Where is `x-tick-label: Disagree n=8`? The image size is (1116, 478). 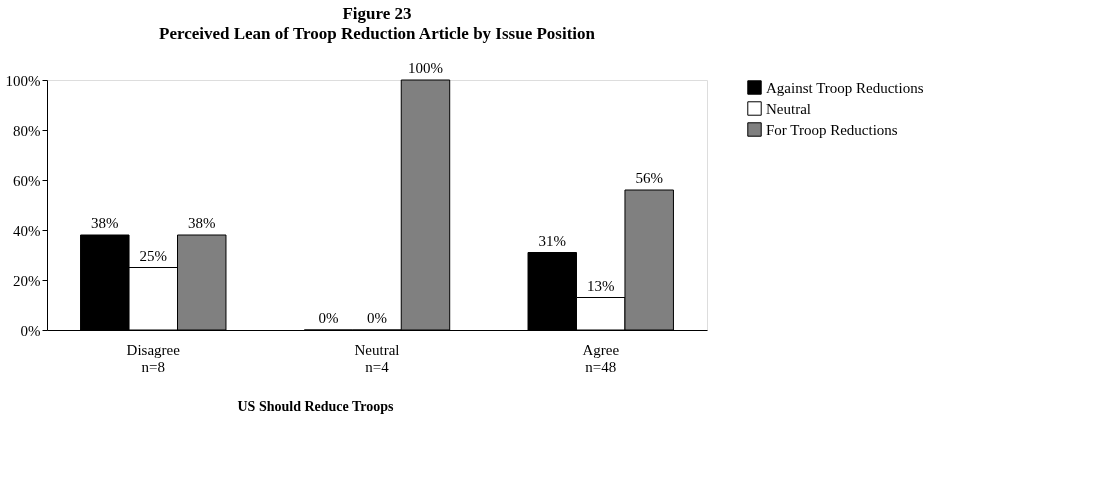
x-tick-label: Disagree n=8 is located at coordinates (153, 358).